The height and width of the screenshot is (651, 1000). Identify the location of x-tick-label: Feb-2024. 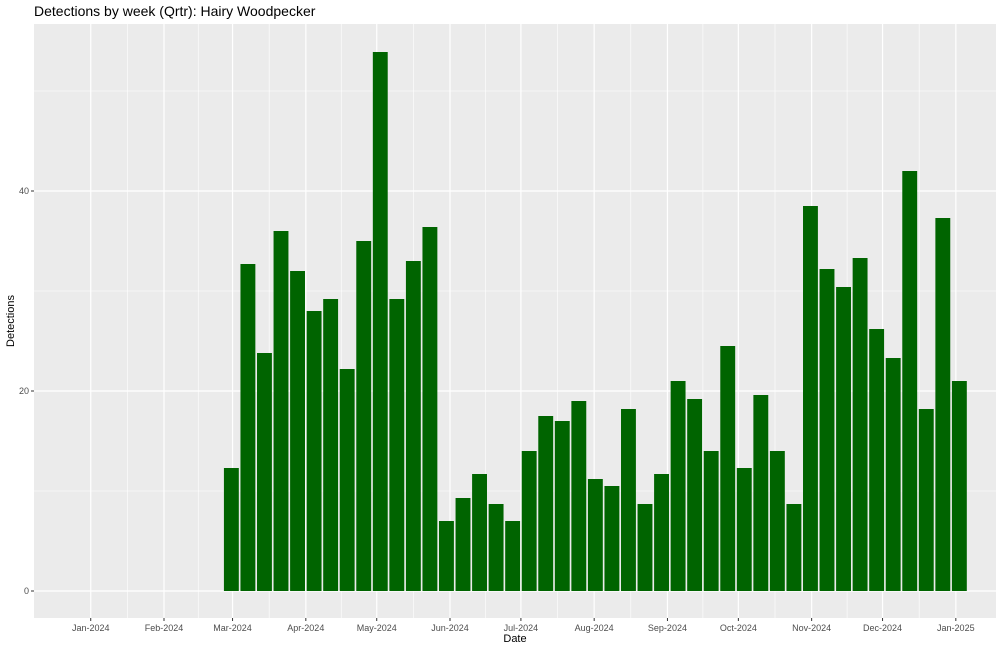
(164, 628).